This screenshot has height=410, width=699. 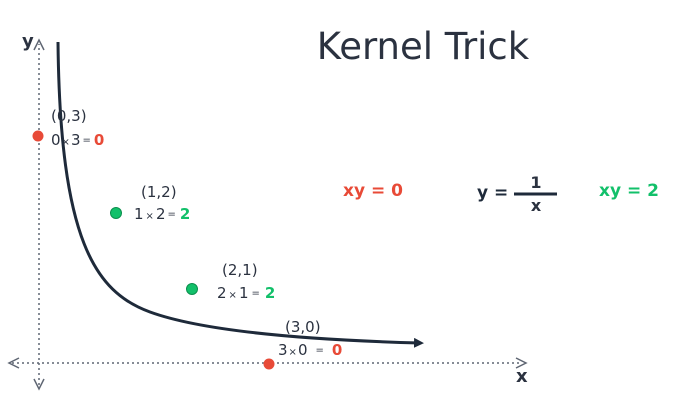 What do you see at coordinates (68, 128) in the screenshot?
I see `point-0-3: (0,3) 0×3 = 0` at bounding box center [68, 128].